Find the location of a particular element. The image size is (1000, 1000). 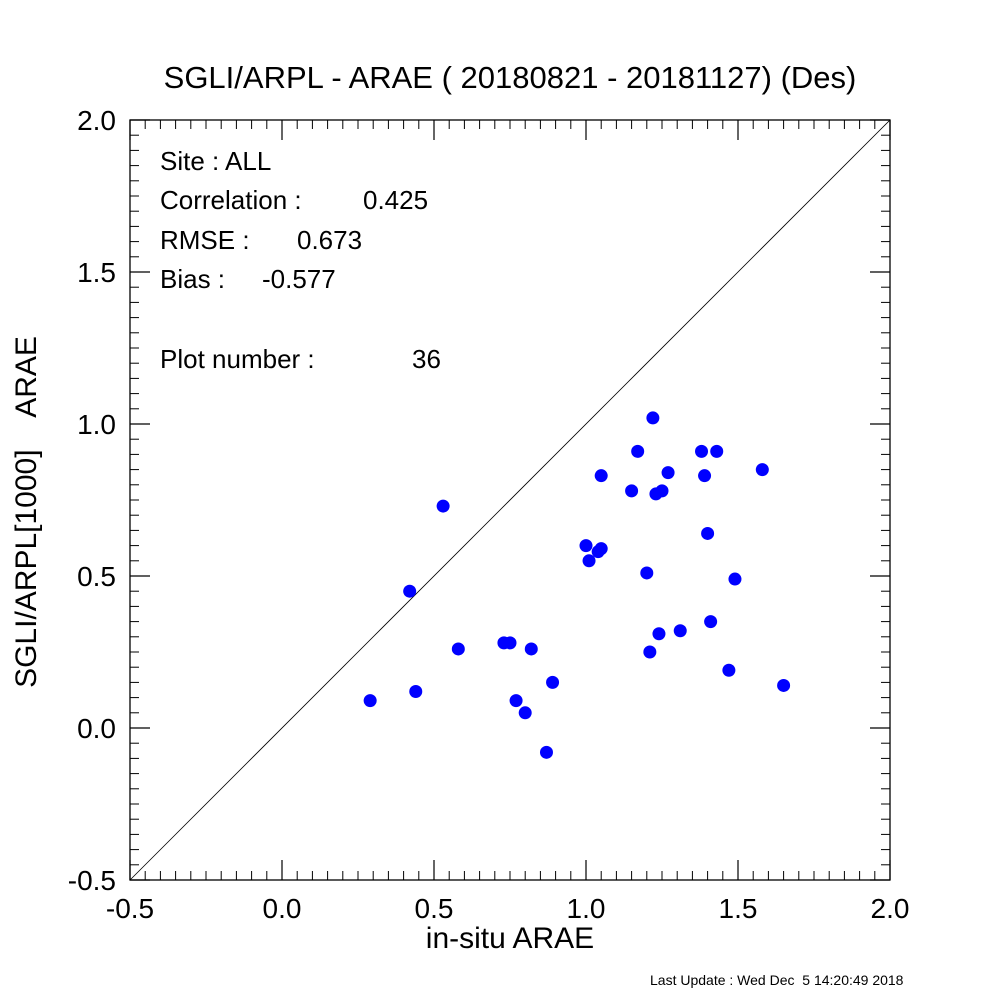

x-tick-label: -0.5 is located at coordinates (130, 908).